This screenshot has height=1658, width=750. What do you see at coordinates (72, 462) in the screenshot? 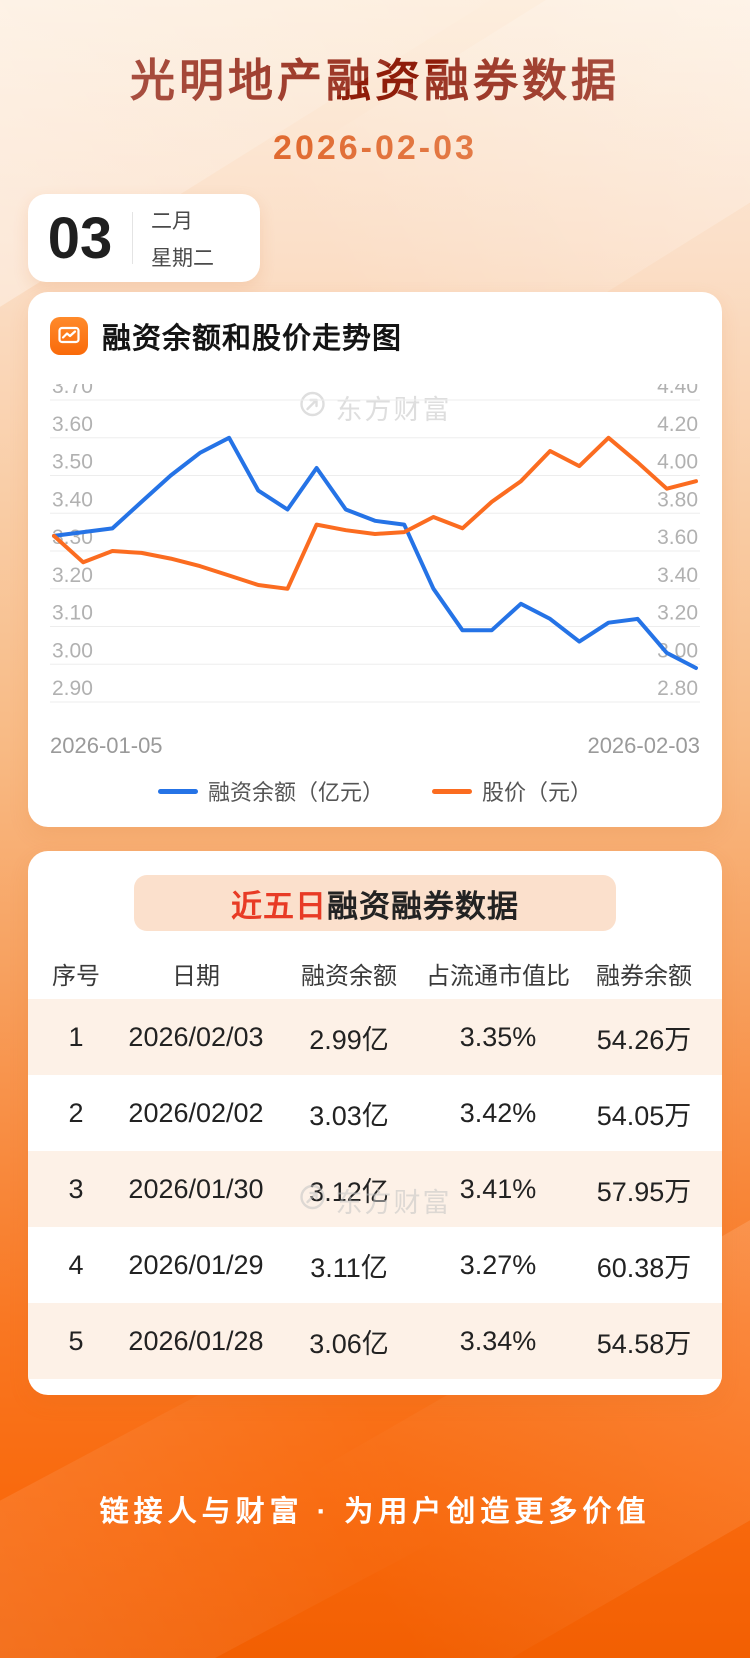
I see `left-axis-tick-label: 3.50` at bounding box center [72, 462].